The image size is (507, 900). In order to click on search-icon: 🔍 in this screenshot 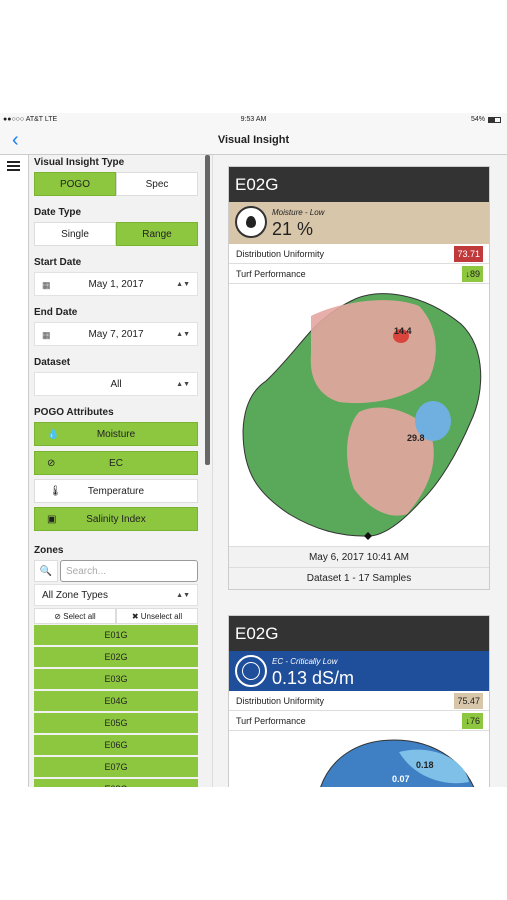, I will do `click(46, 571)`.